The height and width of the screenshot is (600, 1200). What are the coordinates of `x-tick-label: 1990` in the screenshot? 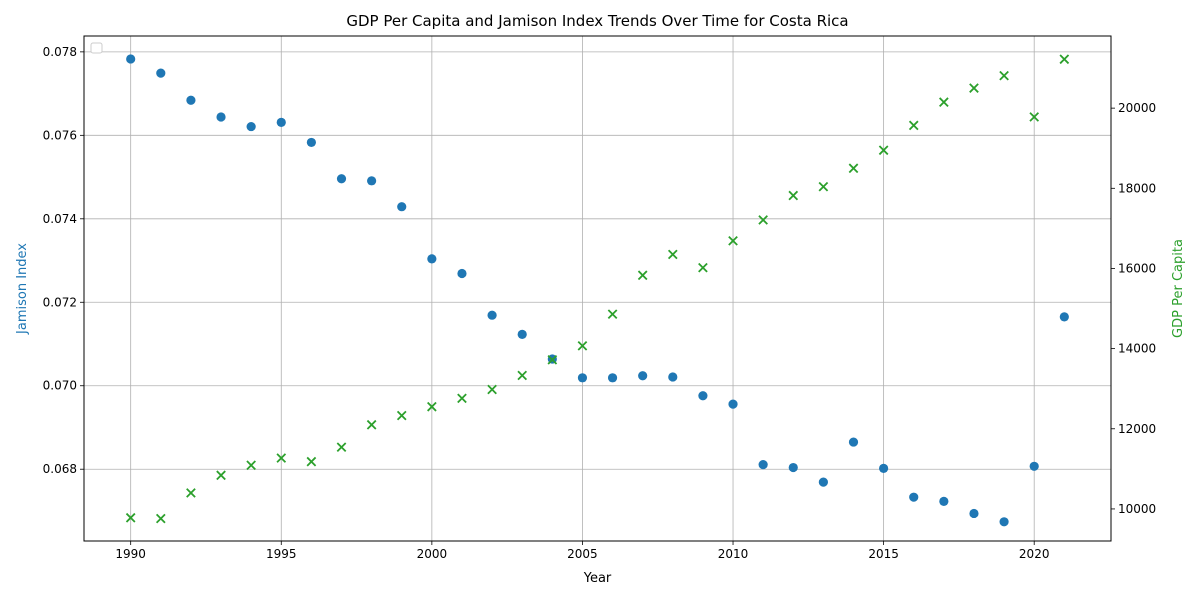 It's located at (130, 554).